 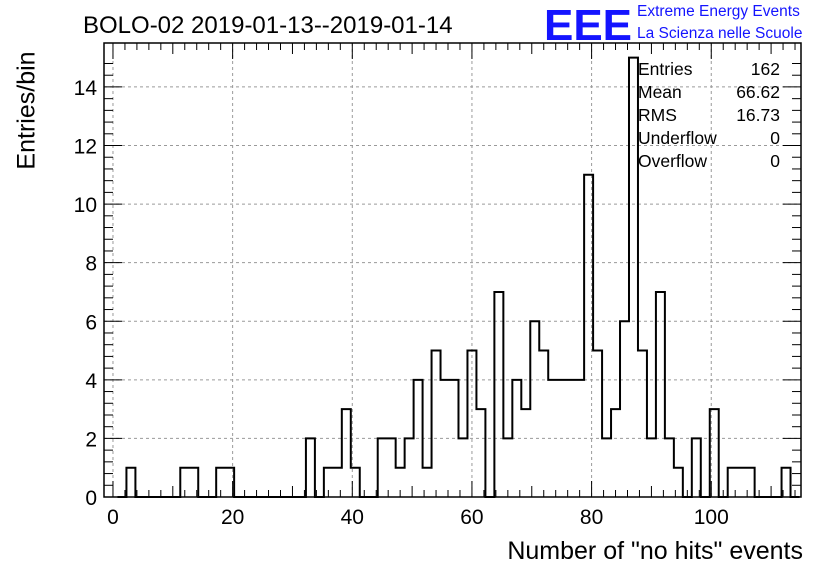 What do you see at coordinates (720, 33) in the screenshot?
I see `project-subtitle: La Scienza nelle Scuole` at bounding box center [720, 33].